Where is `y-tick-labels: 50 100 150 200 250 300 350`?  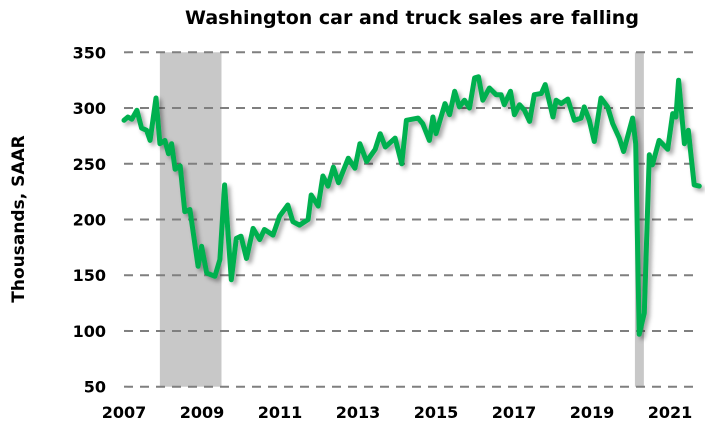
y-tick-labels: 50 100 150 200 250 300 350 is located at coordinates (89, 219).